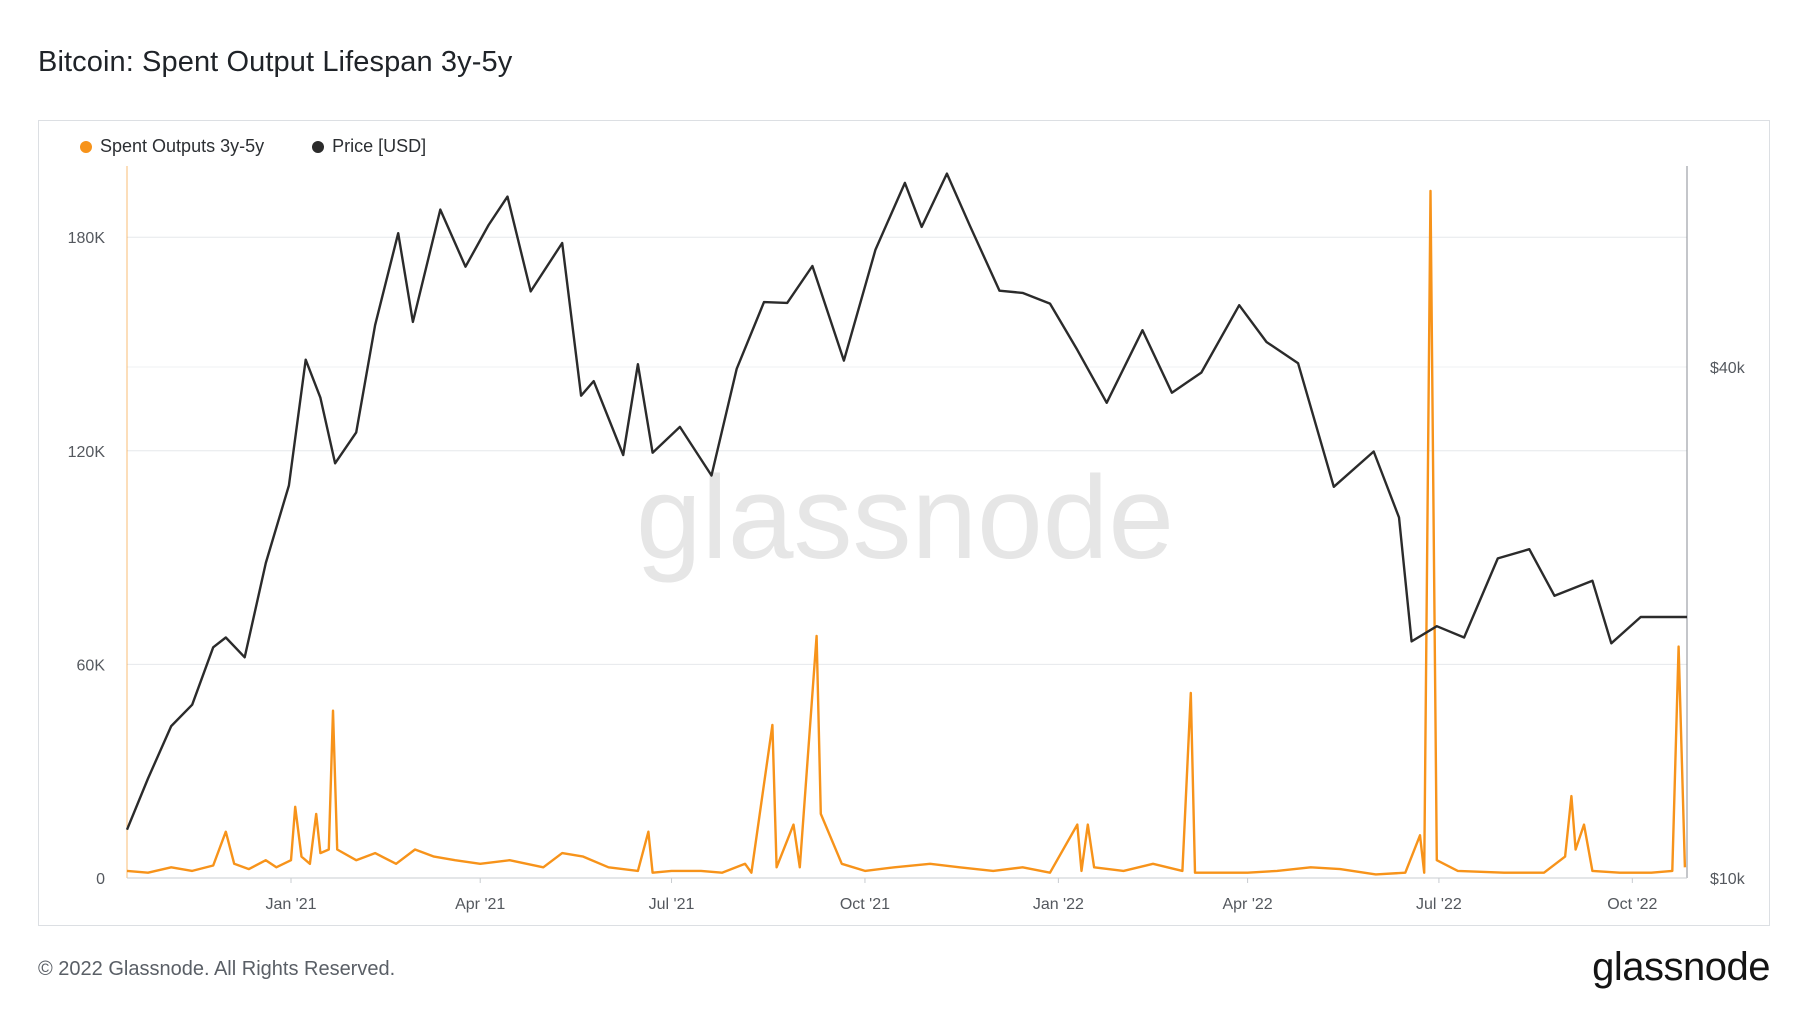 This screenshot has height=1013, width=1800. What do you see at coordinates (87, 238) in the screenshot?
I see `y-left-tick-label: 180K` at bounding box center [87, 238].